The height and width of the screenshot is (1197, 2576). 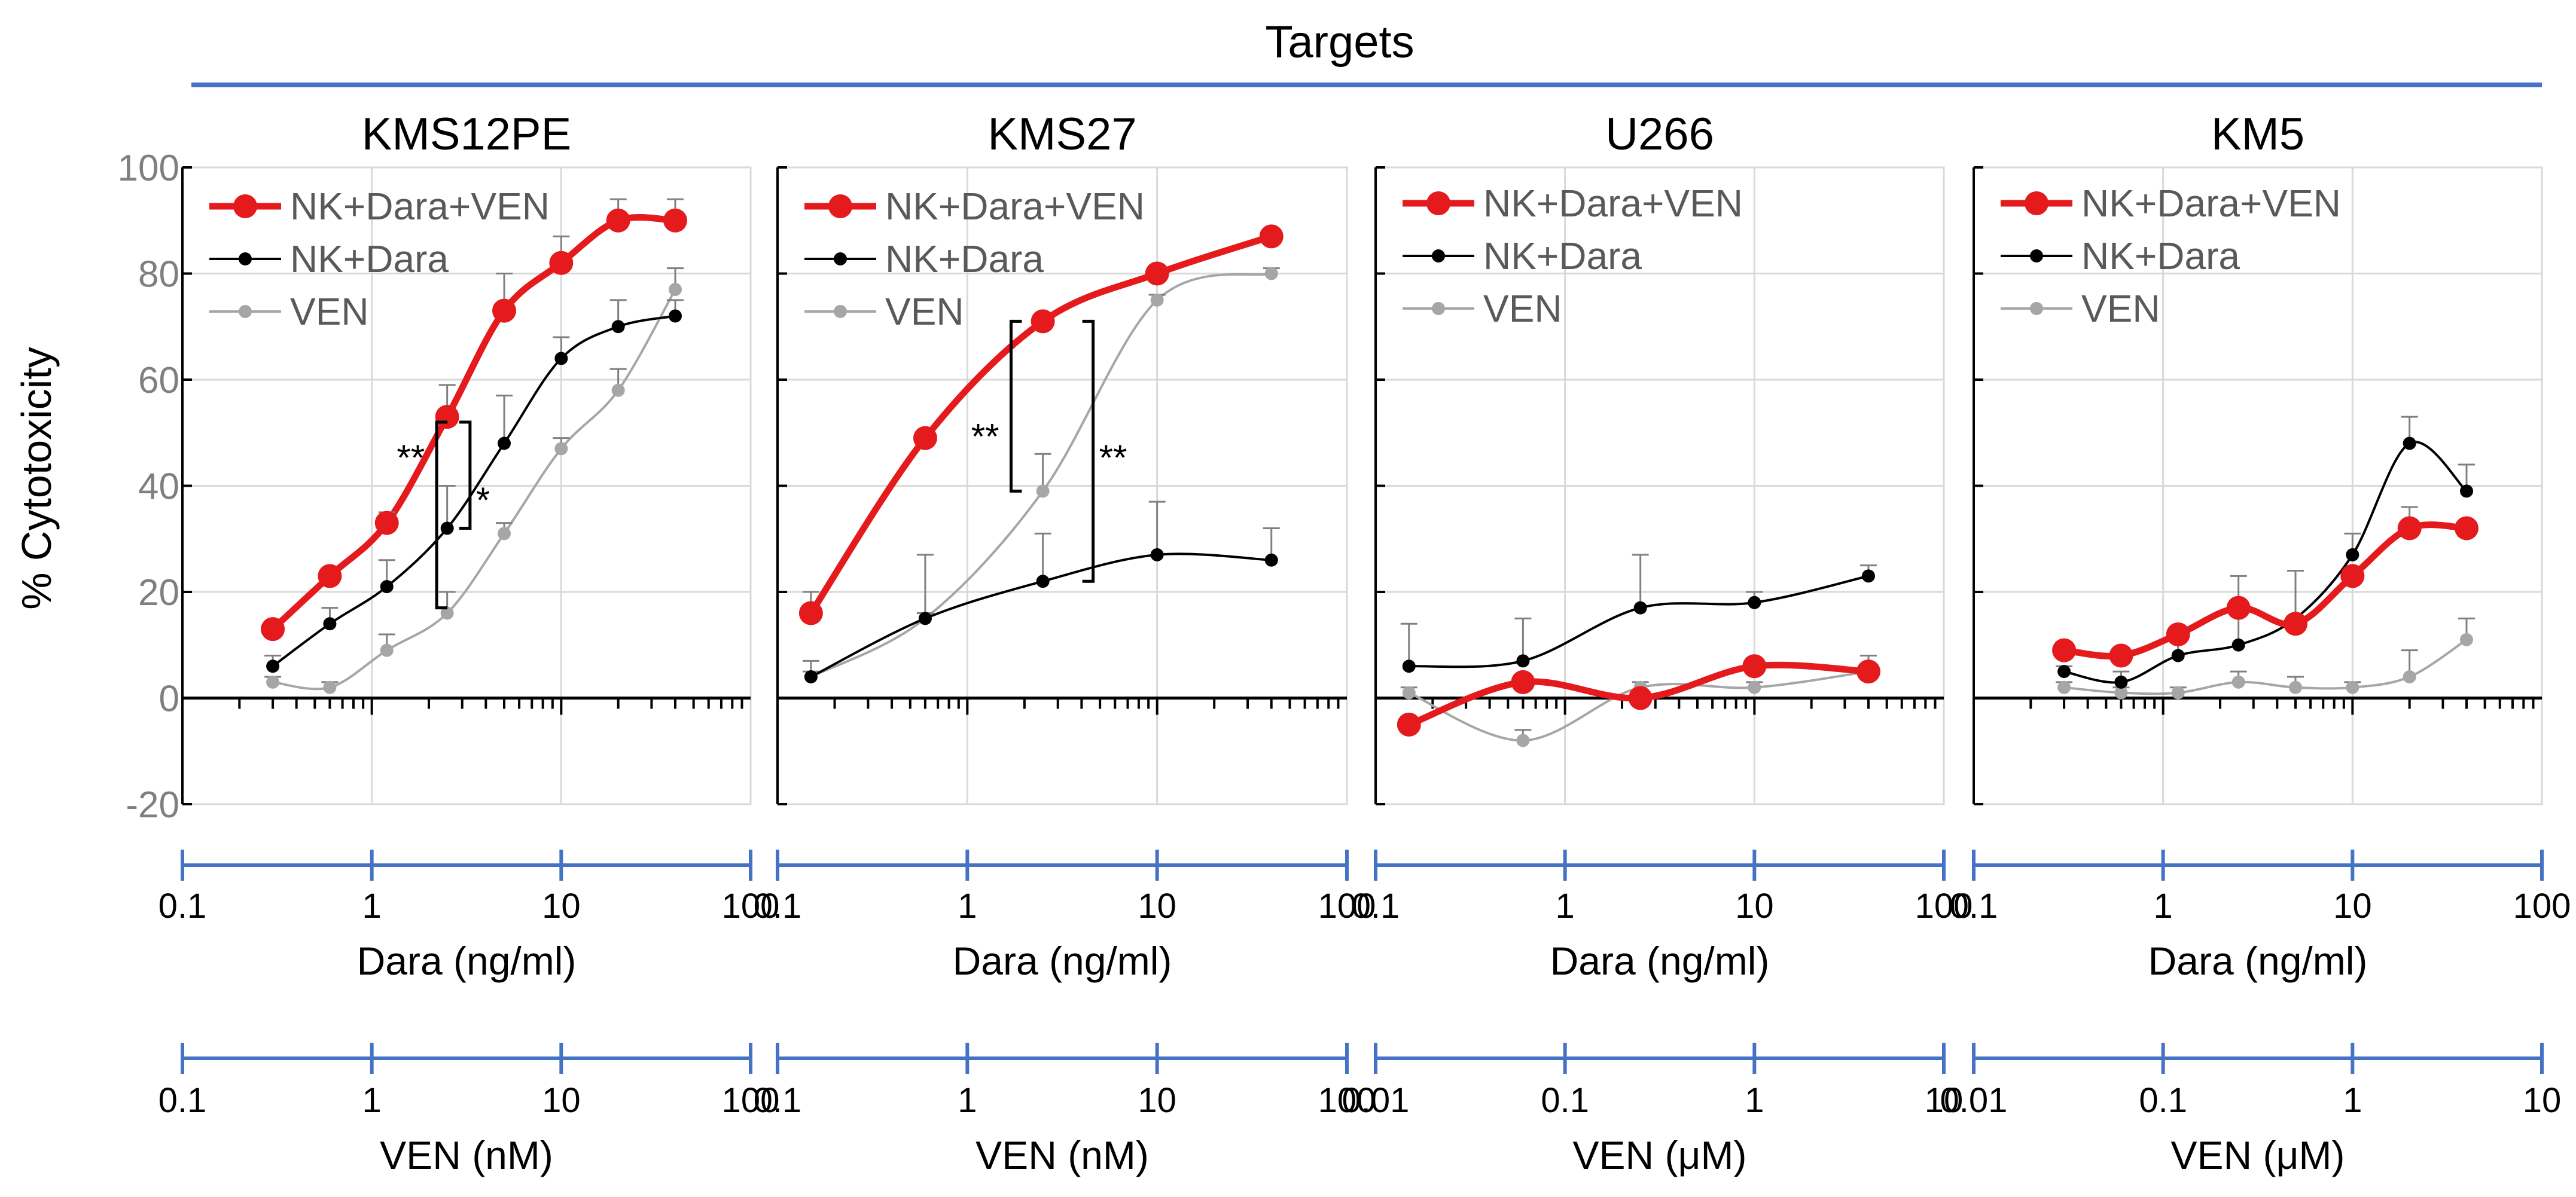 What do you see at coordinates (1659, 1155) in the screenshot?
I see `axis-title: VEN (μM)` at bounding box center [1659, 1155].